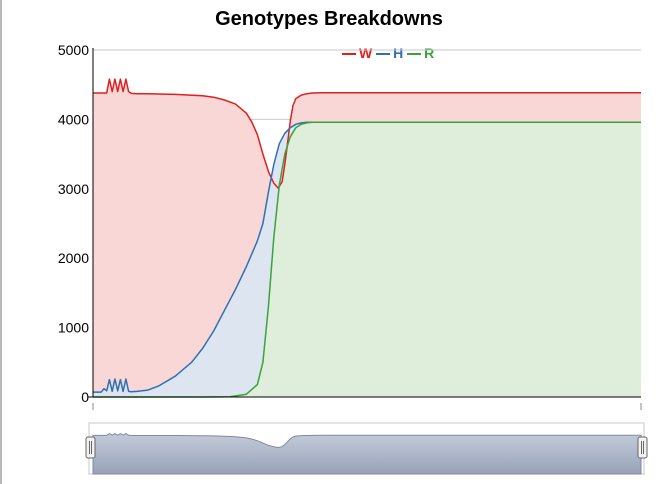 Image resolution: width=658 pixels, height=484 pixels. Describe the element at coordinates (73, 328) in the screenshot. I see `y-tick-label: 1000` at that location.